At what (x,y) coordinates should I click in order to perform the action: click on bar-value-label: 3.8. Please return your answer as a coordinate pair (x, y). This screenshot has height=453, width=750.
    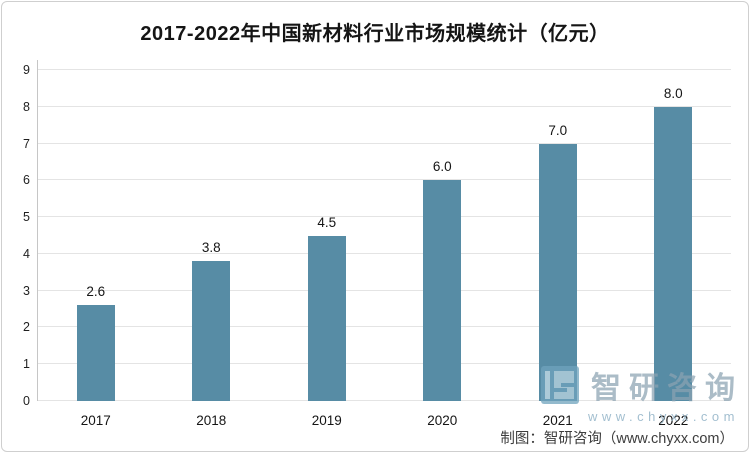
    Looking at the image, I should click on (211, 248).